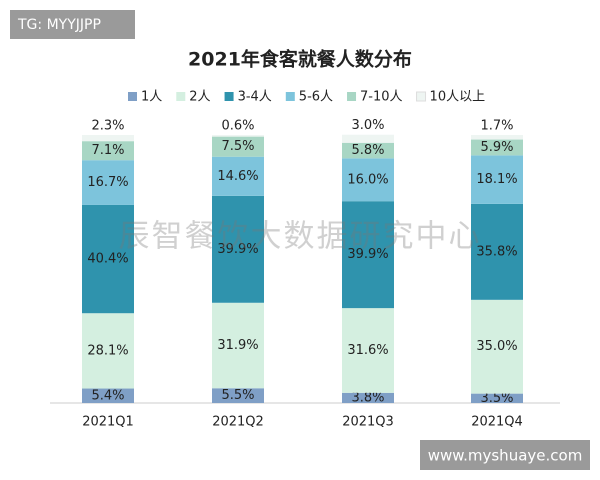 The height and width of the screenshot is (480, 600). I want to click on x-tick-label: 2021Q1, so click(108, 422).